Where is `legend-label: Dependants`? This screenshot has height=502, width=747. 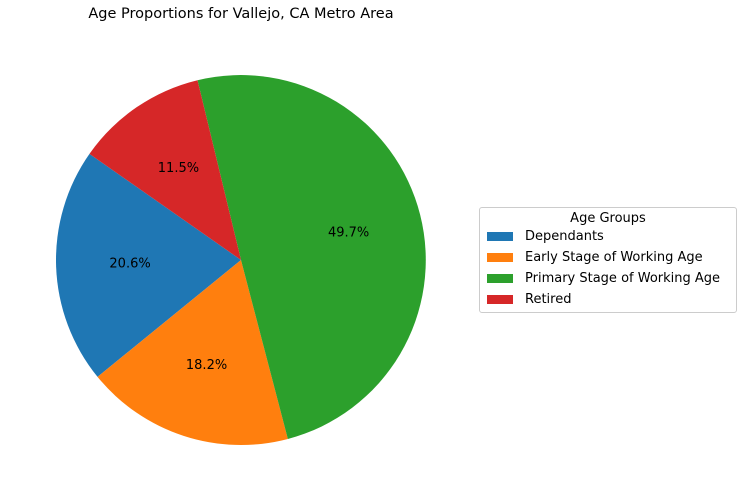 legend-label: Dependants is located at coordinates (564, 236).